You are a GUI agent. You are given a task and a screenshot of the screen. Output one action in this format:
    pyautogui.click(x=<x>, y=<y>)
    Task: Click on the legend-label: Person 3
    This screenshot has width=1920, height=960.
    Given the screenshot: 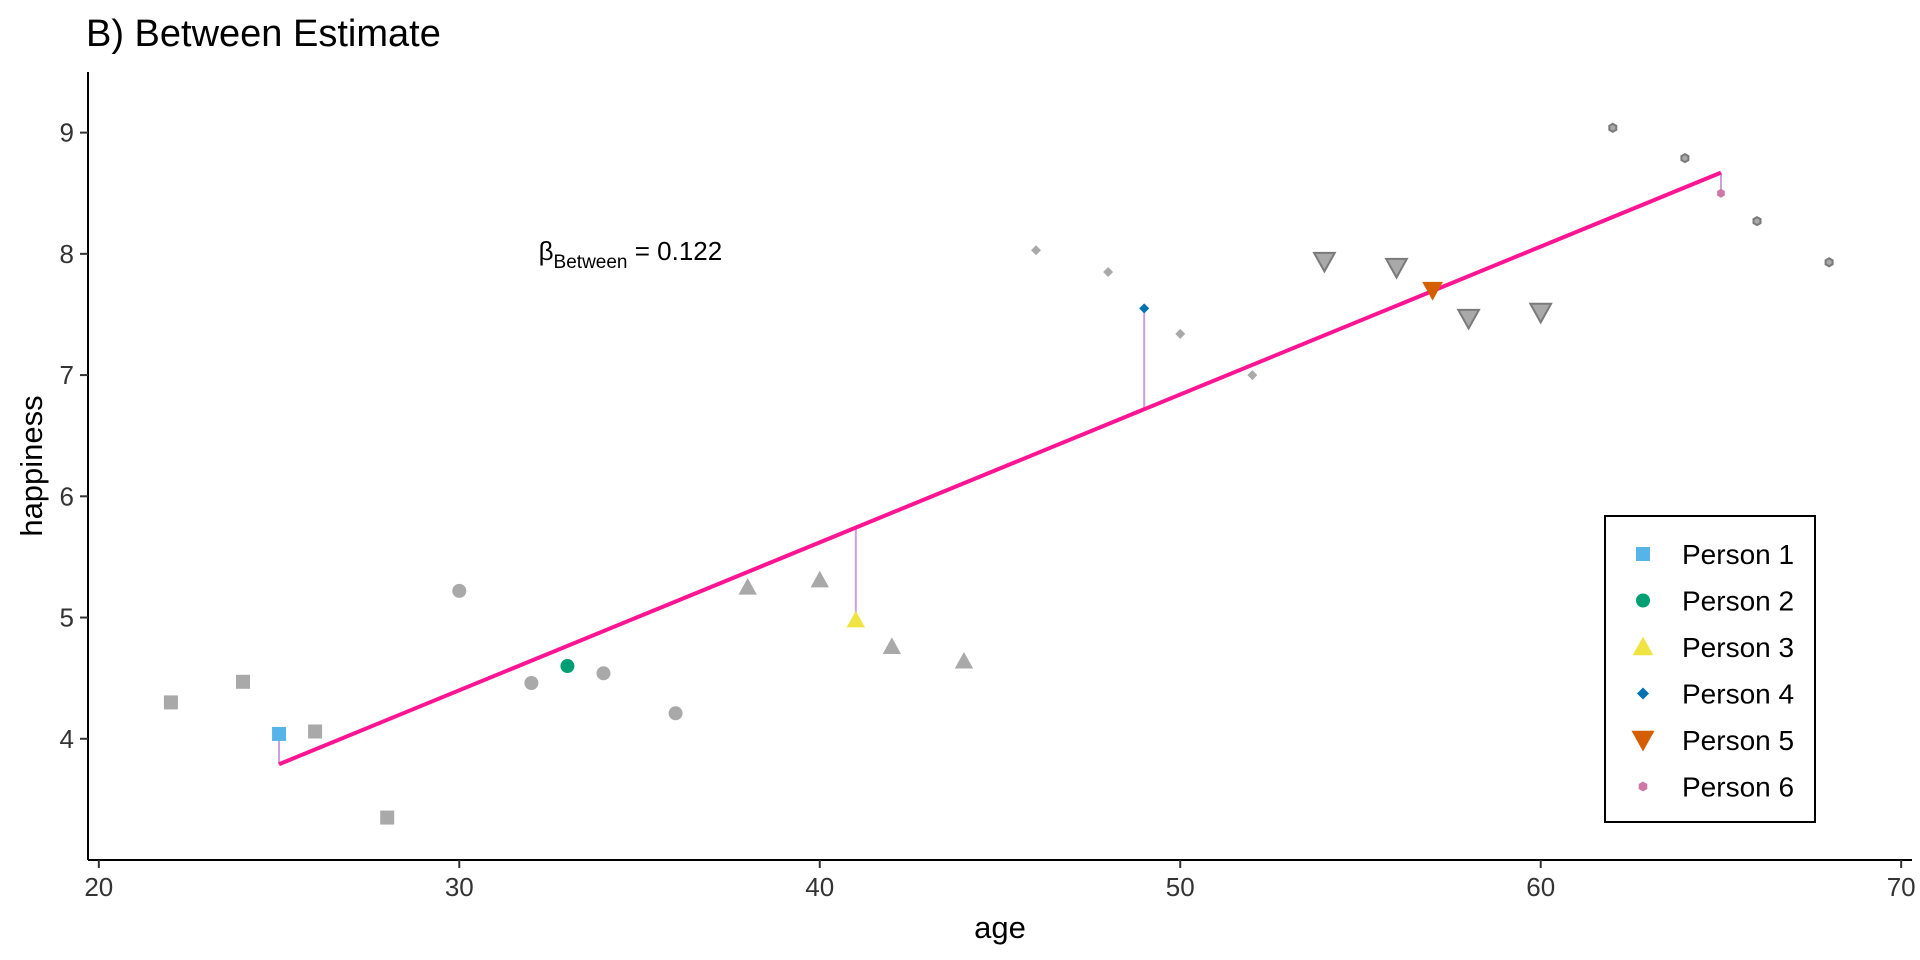 What is the action you would take?
    pyautogui.click(x=1738, y=647)
    